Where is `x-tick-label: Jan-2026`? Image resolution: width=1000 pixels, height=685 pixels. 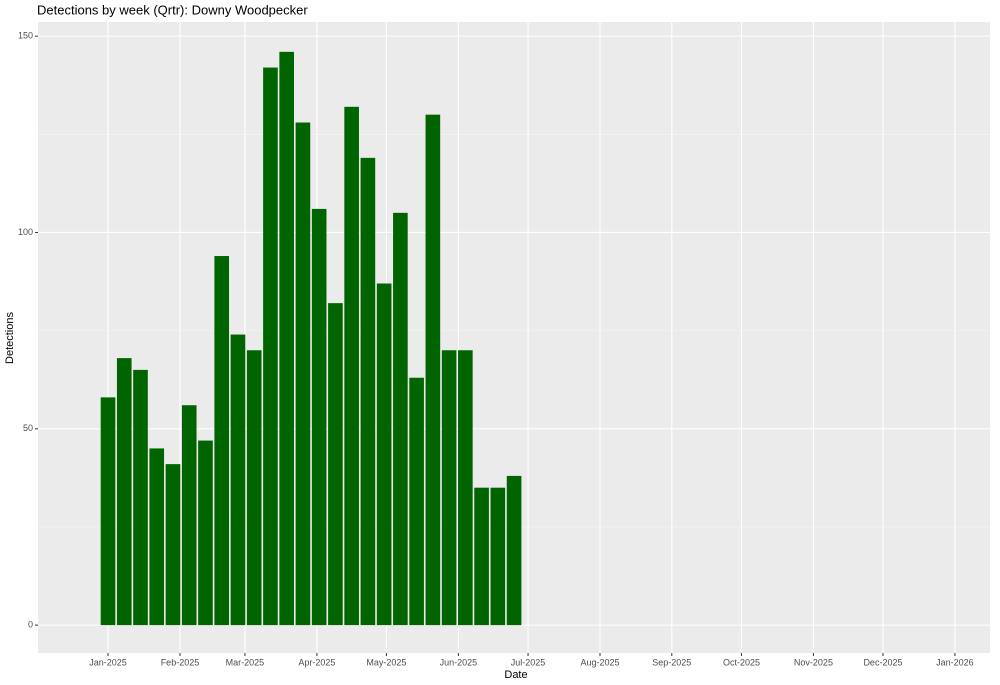
x-tick-label: Jan-2026 is located at coordinates (955, 662).